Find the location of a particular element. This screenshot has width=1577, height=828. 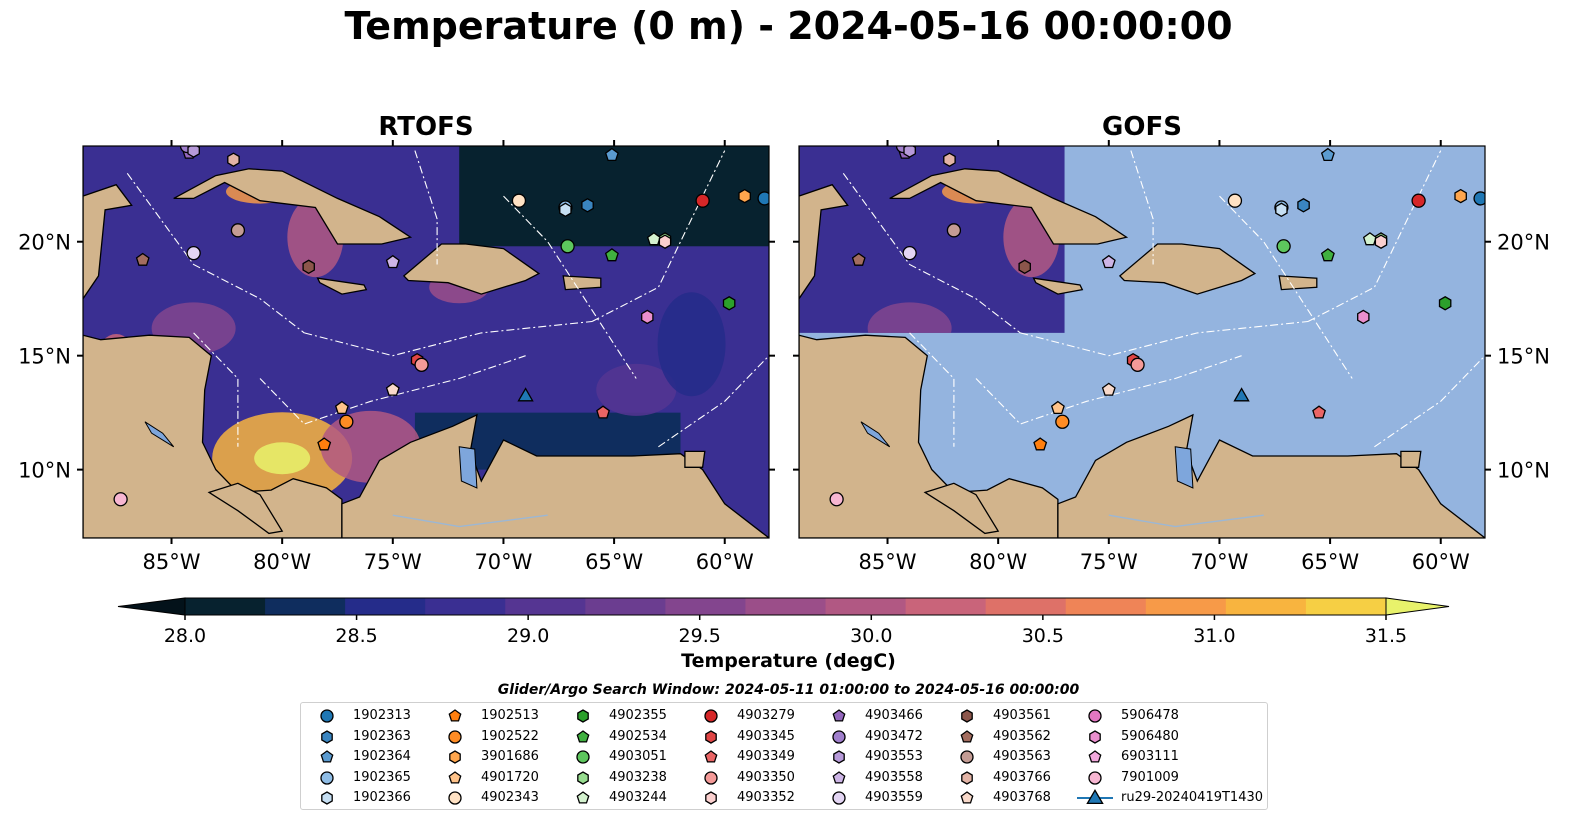

colorbar-extend-high is located at coordinates (1417, 606).